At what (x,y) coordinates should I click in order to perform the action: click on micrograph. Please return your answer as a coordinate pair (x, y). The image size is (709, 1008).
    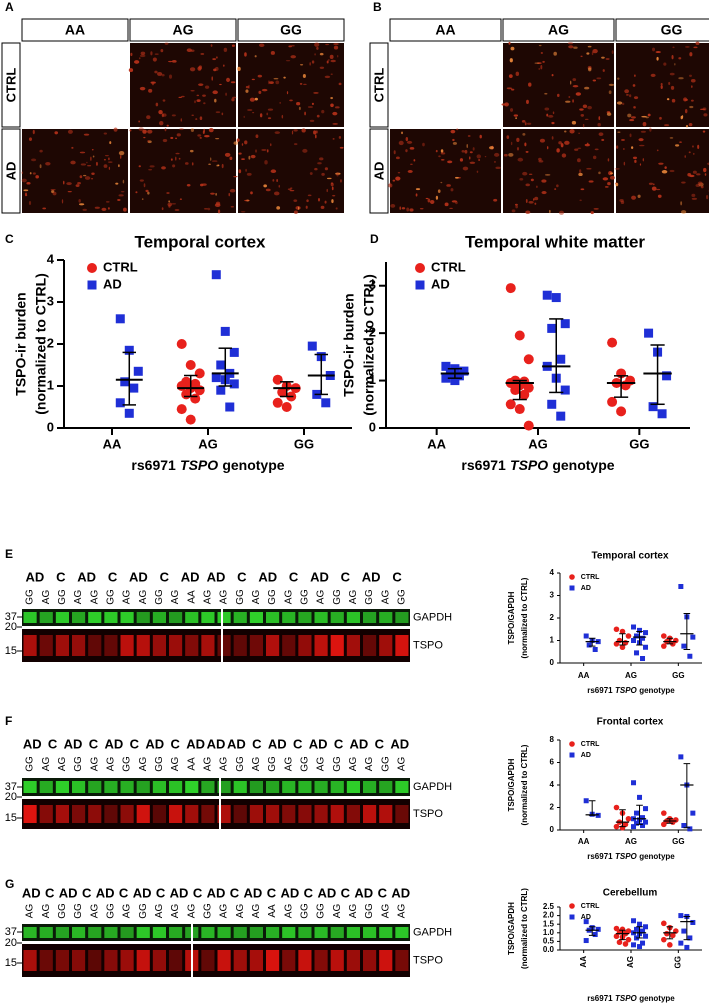
    Looking at the image, I should click on (558, 85).